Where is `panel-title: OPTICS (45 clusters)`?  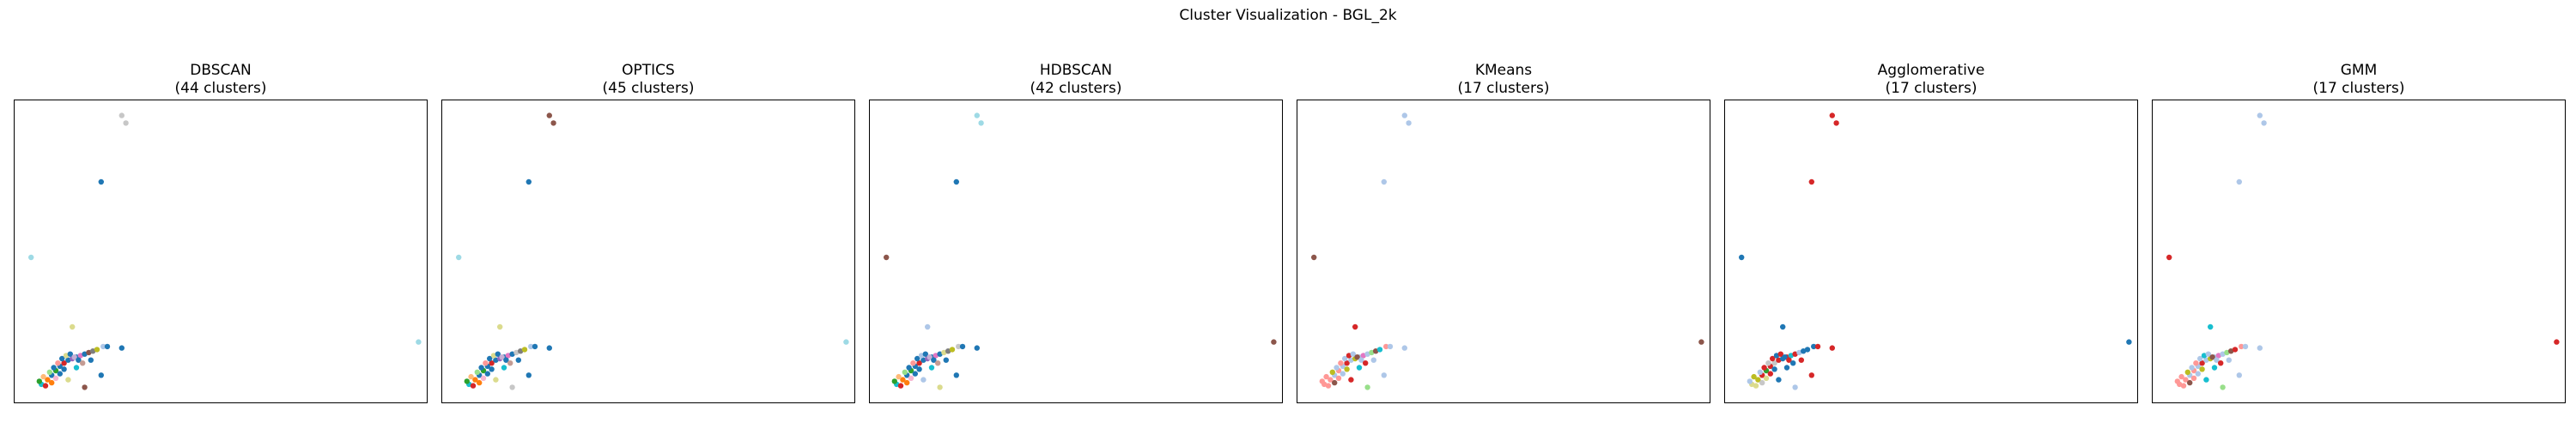
panel-title: OPTICS (45 clusters) is located at coordinates (648, 80).